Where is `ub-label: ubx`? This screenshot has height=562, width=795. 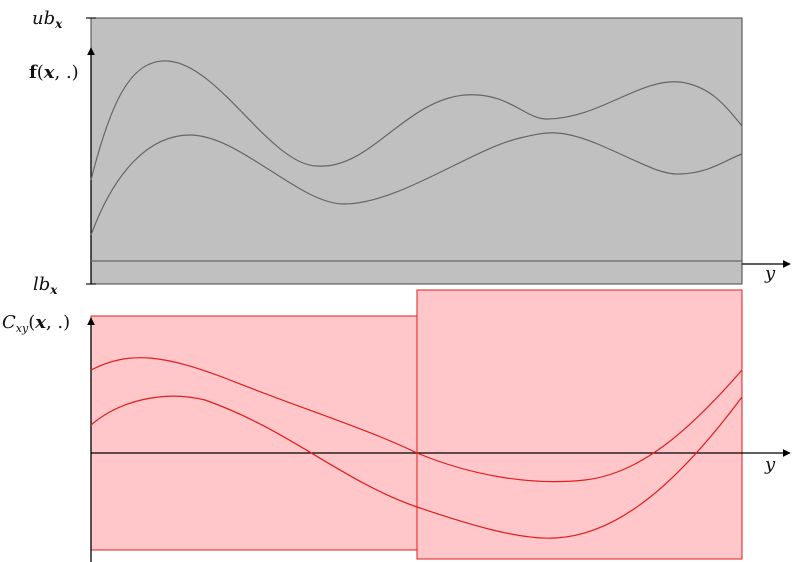
ub-label: ubx is located at coordinates (47, 19).